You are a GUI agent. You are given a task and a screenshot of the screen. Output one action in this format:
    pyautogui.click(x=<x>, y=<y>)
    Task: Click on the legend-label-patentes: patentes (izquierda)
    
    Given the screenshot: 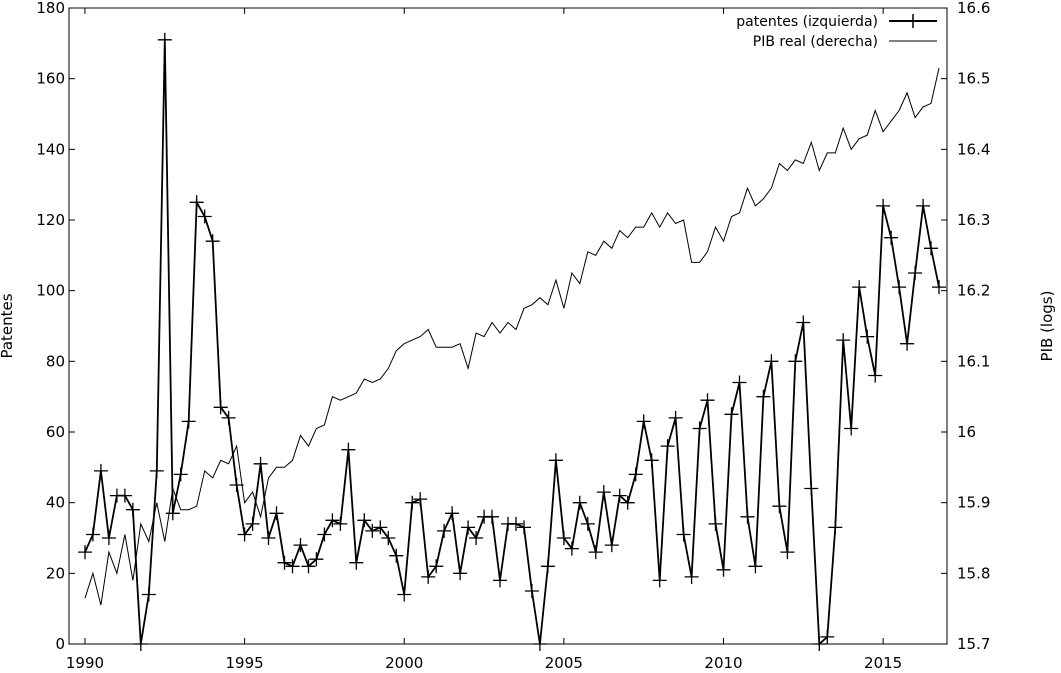 What is the action you would take?
    pyautogui.click(x=807, y=22)
    